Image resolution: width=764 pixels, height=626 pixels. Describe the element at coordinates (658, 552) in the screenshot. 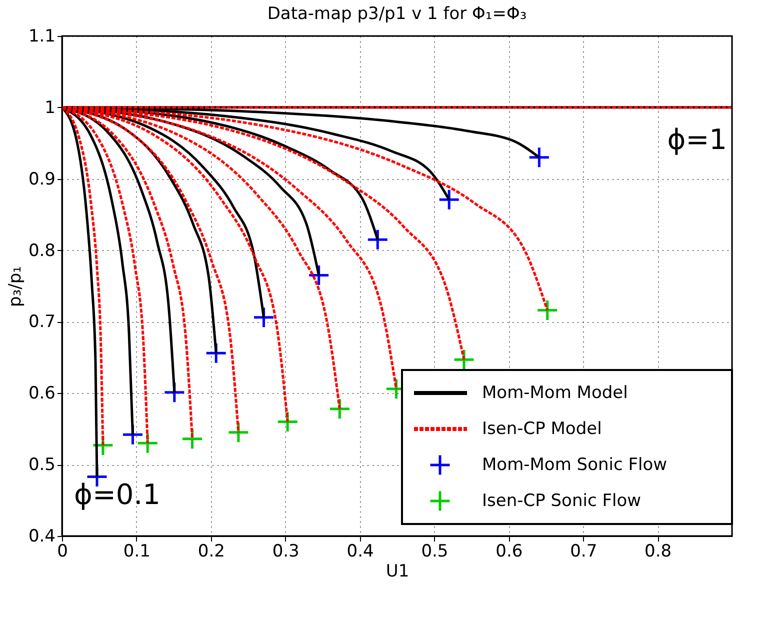

I see `x-tick-label: 0.8` at that location.